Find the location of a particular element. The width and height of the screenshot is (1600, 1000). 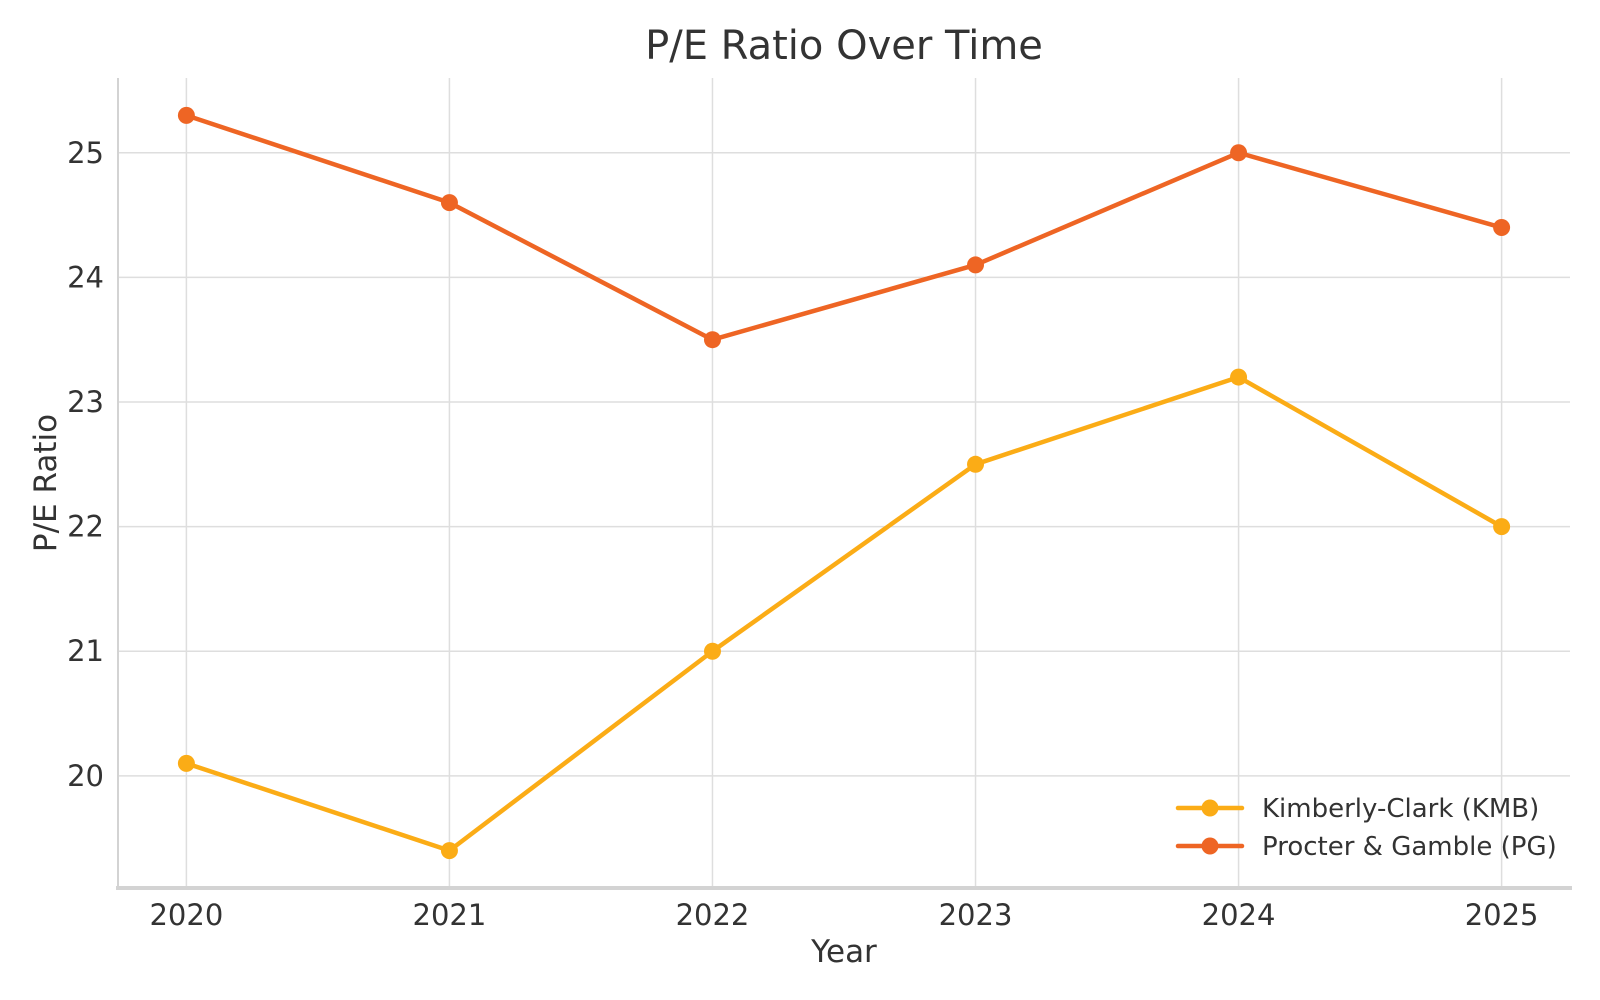

y-tick-label: 25 is located at coordinates (85, 153).